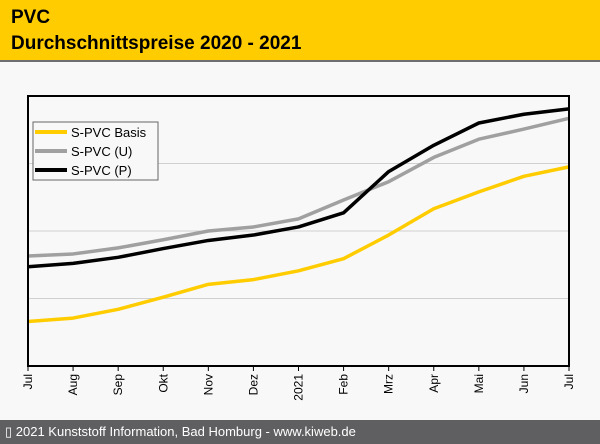 This screenshot has height=444, width=600. I want to click on x-tick-label: Okt, so click(163, 382).